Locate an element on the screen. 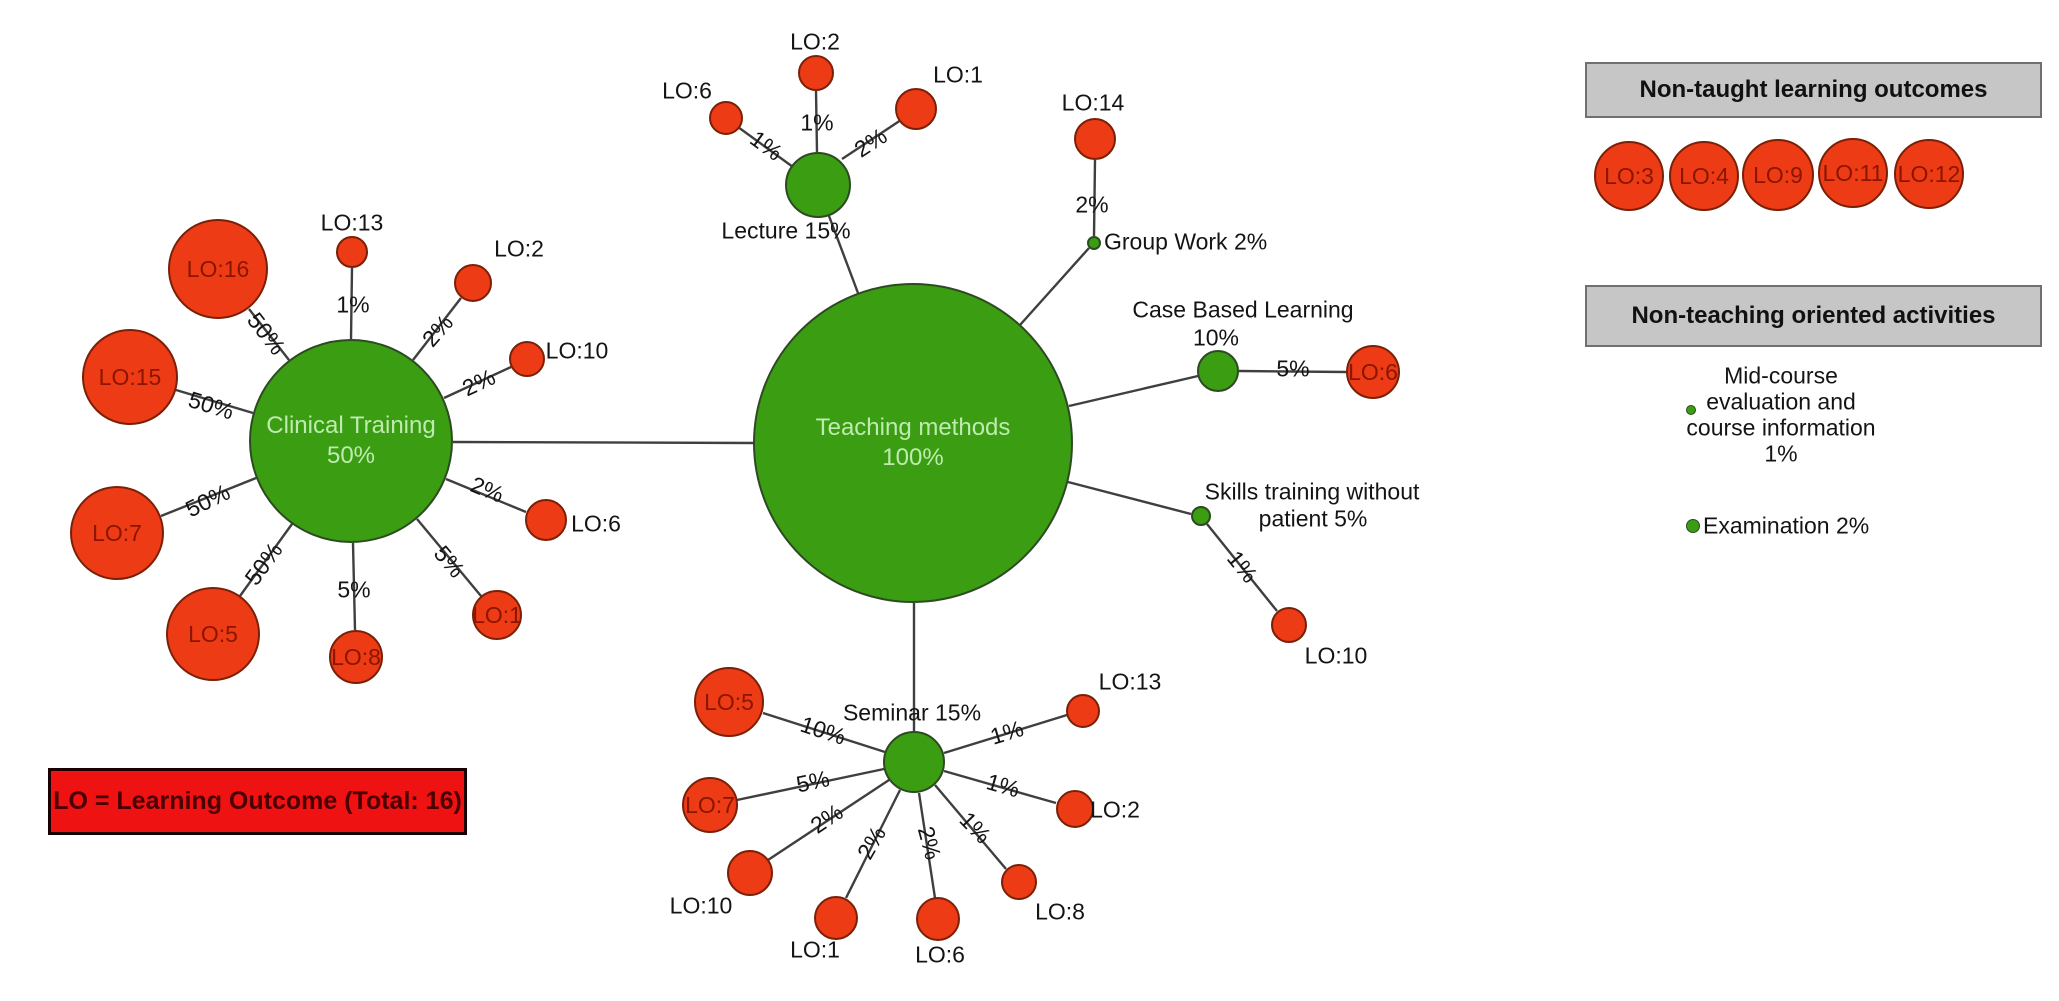  node-clinical-lo7: LO:7 is located at coordinates (117, 533).